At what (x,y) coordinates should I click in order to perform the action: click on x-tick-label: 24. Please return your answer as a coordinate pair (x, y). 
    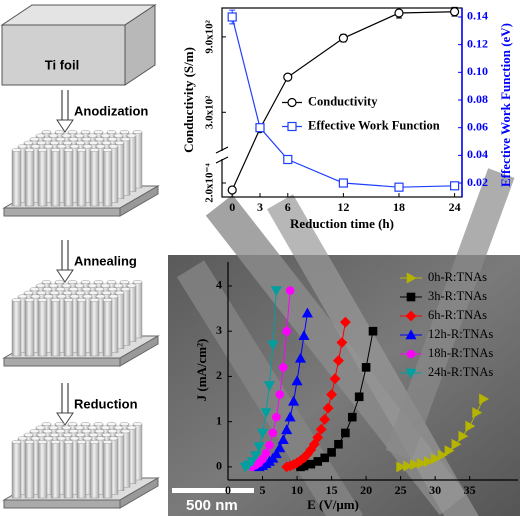
    Looking at the image, I should click on (455, 207).